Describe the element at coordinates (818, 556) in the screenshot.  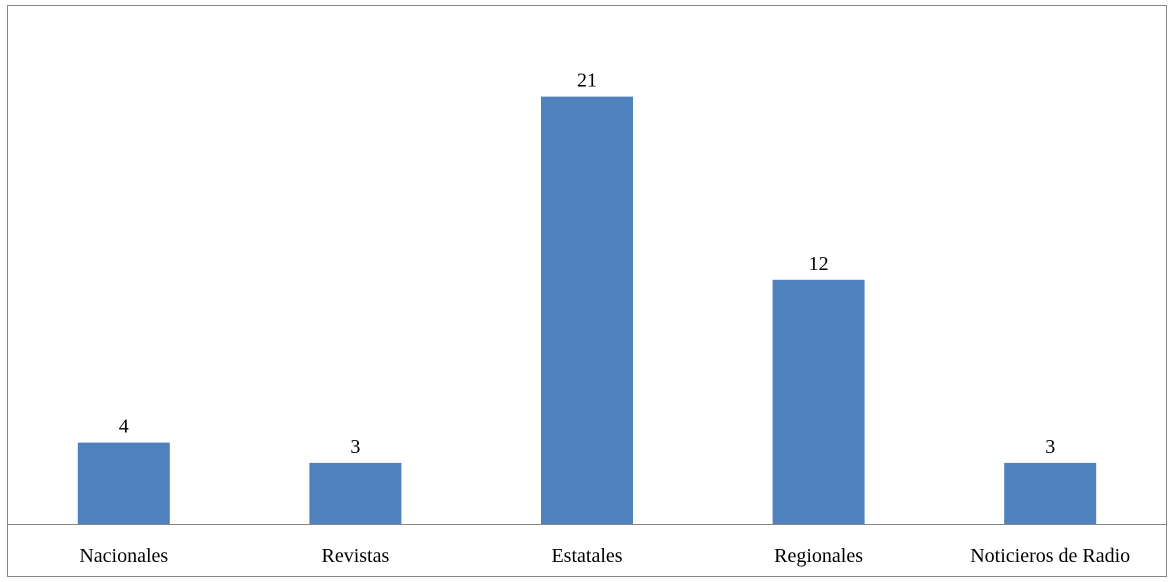
I see `category-label-regionales: Regionales` at that location.